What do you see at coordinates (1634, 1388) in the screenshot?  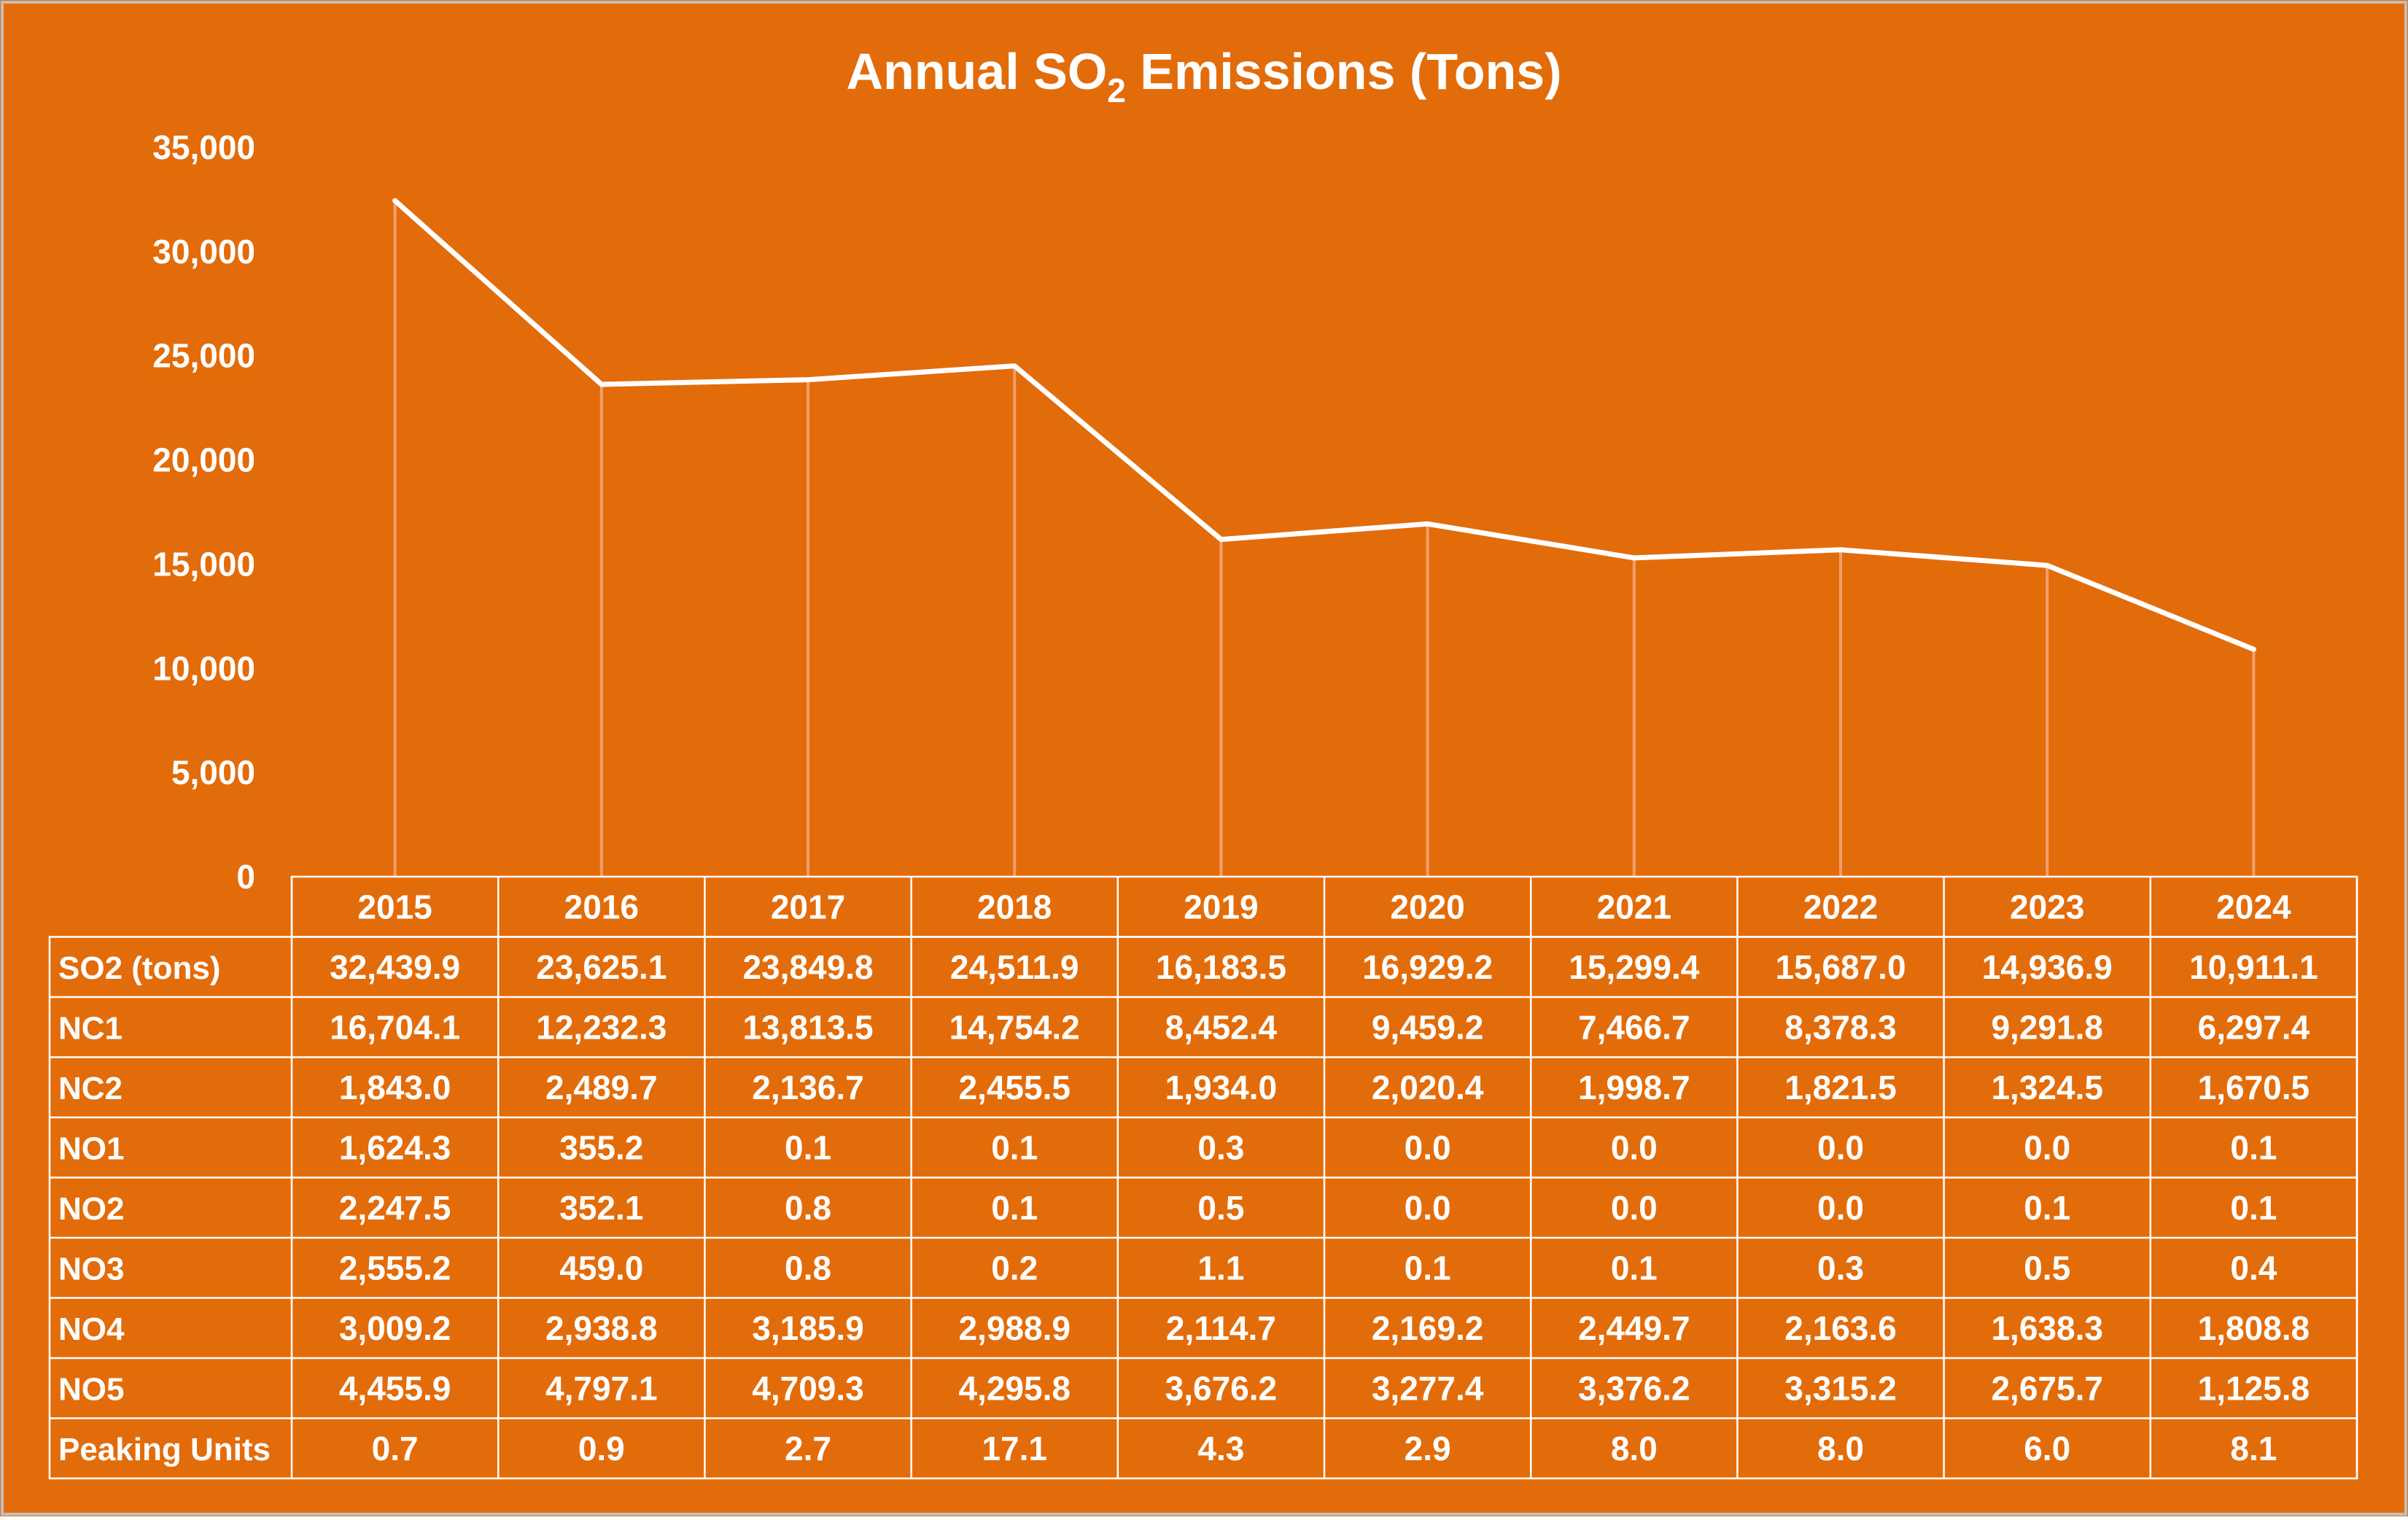 I see `table-cell: 3,376.2` at bounding box center [1634, 1388].